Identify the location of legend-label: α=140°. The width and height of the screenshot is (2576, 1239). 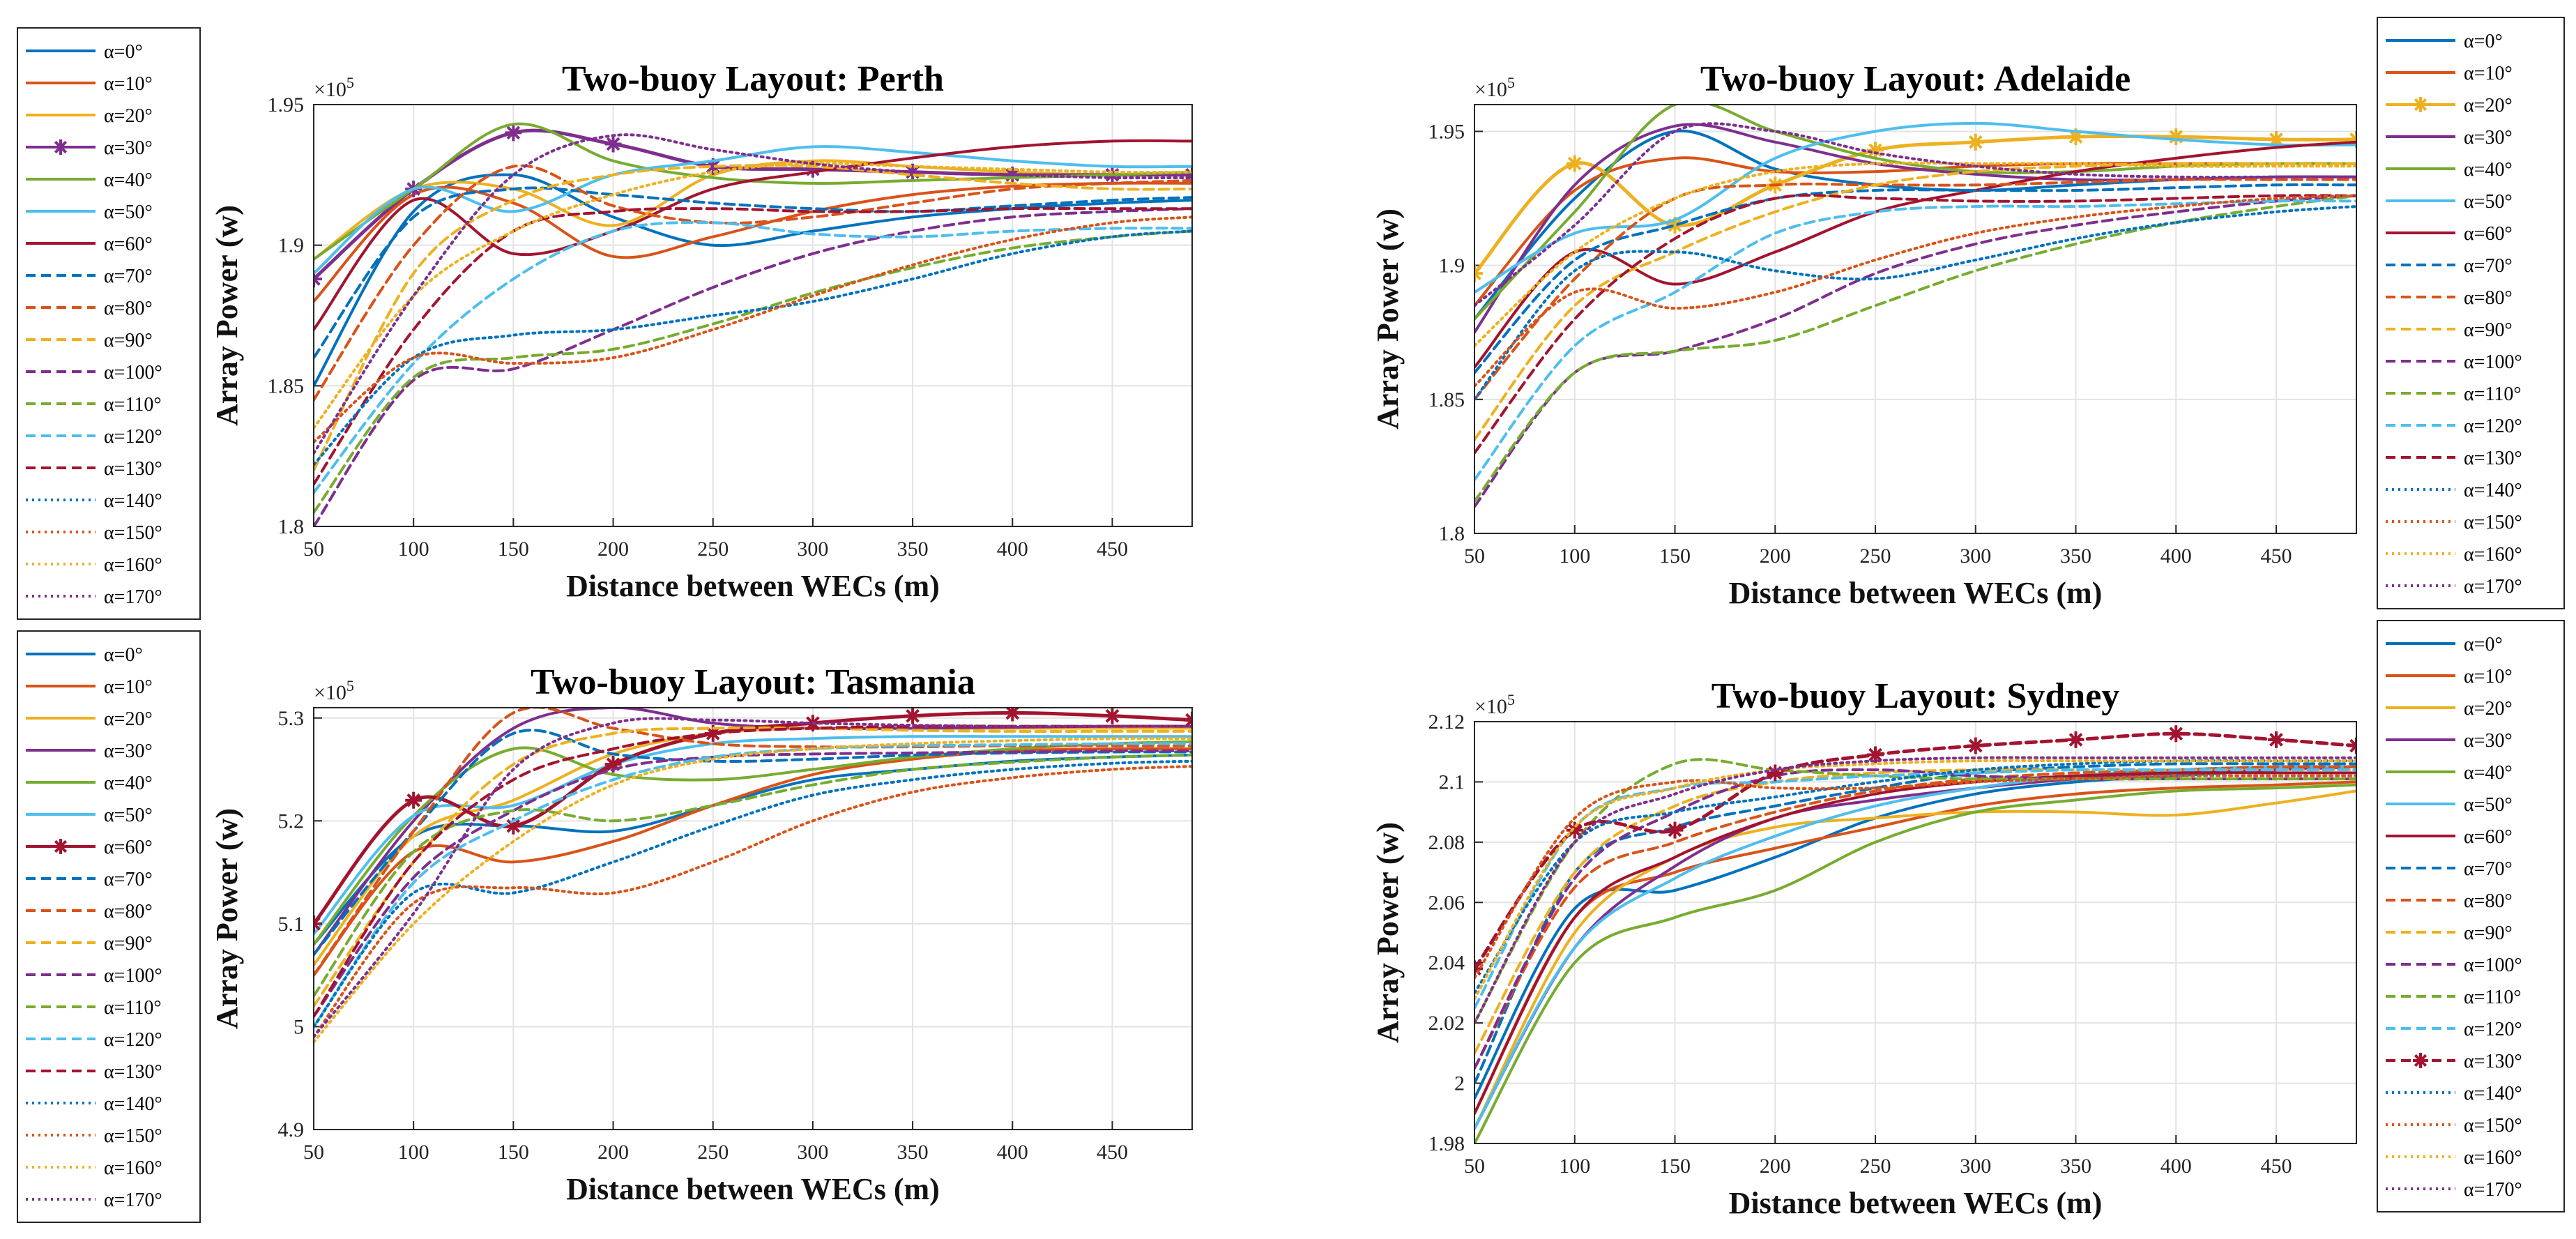
(2493, 1094).